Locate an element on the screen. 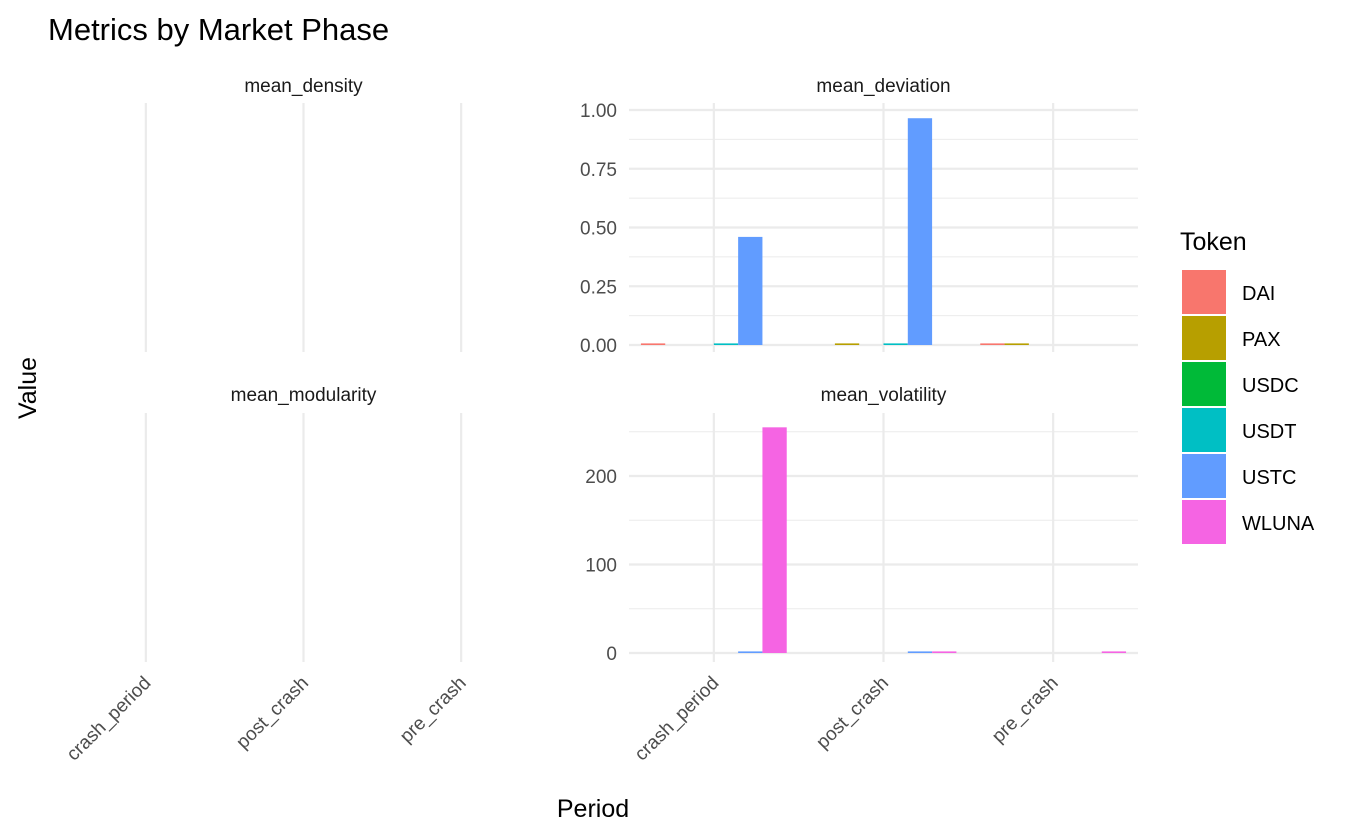  legend-label: WLUNA is located at coordinates (1278, 524).